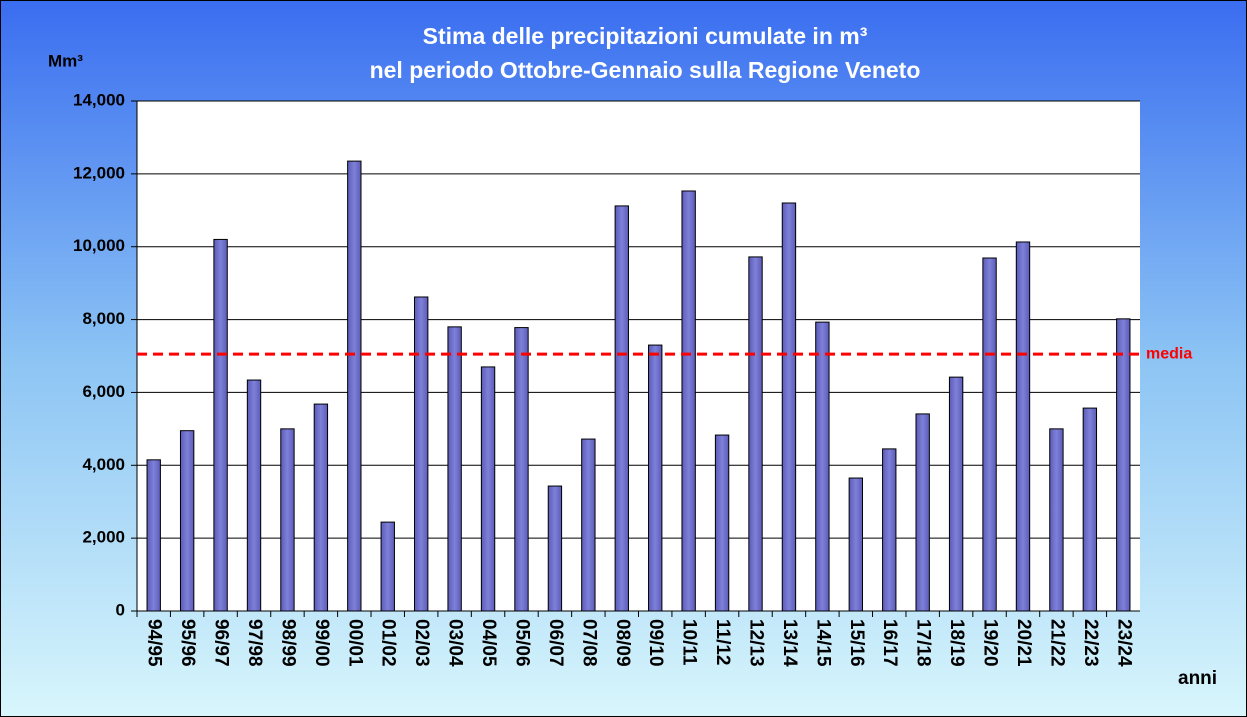 The width and height of the screenshot is (1247, 717). I want to click on x-tick-label: 04/05, so click(488, 643).